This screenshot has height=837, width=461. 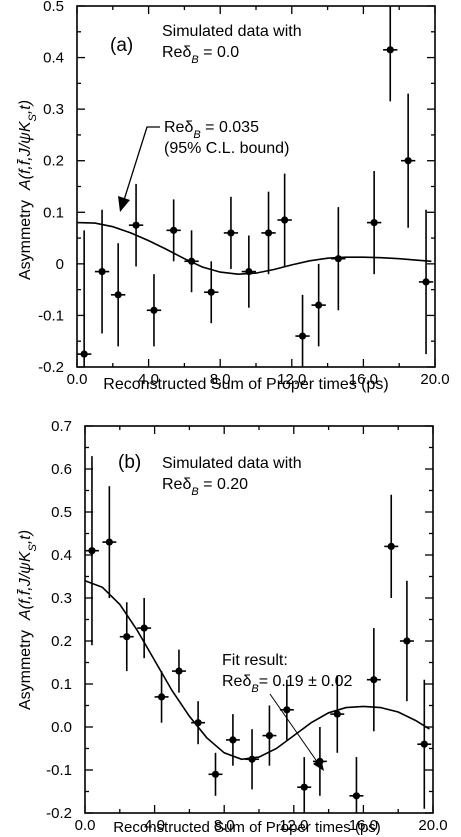 I want to click on y-tick-label: 0.0, so click(x=61, y=727).